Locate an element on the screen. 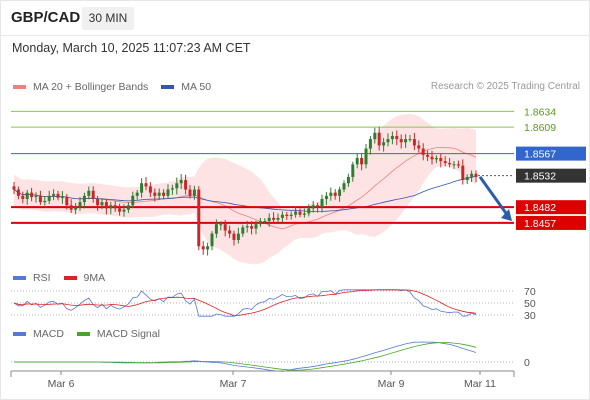 This screenshot has width=590, height=400. level-label-pivot: 1.8567 is located at coordinates (540, 155).